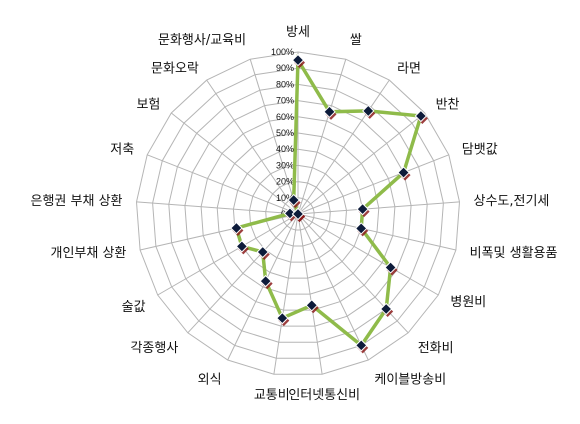  I want to click on category-label: 개인부채 상환, so click(88, 253).